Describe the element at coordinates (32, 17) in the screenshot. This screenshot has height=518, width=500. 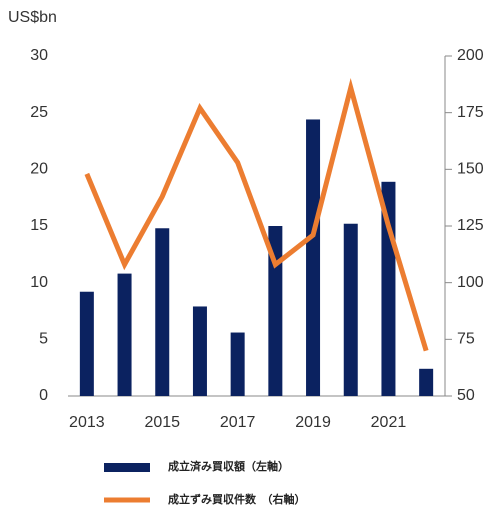
I see `y-axis-unit: US$bn` at that location.